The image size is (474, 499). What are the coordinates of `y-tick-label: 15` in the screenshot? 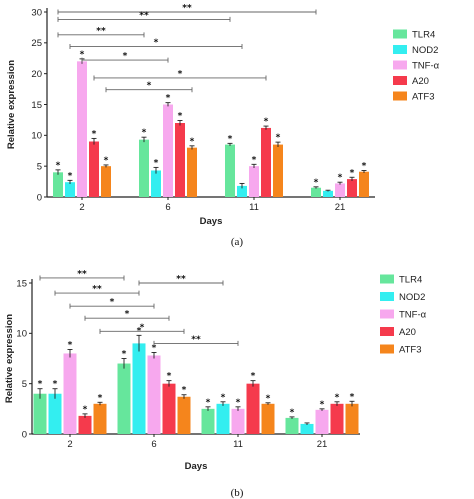 It's located at (21, 283).